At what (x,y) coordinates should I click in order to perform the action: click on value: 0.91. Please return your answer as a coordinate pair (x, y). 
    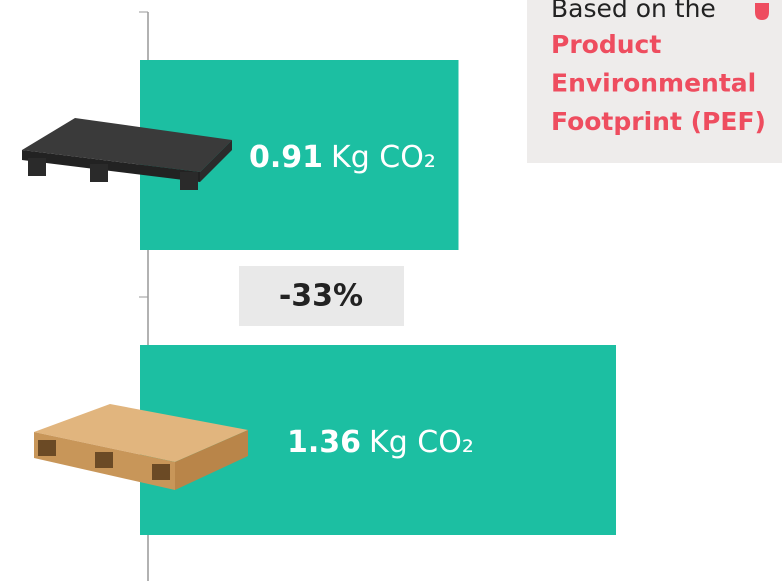
    Looking at the image, I should click on (286, 157).